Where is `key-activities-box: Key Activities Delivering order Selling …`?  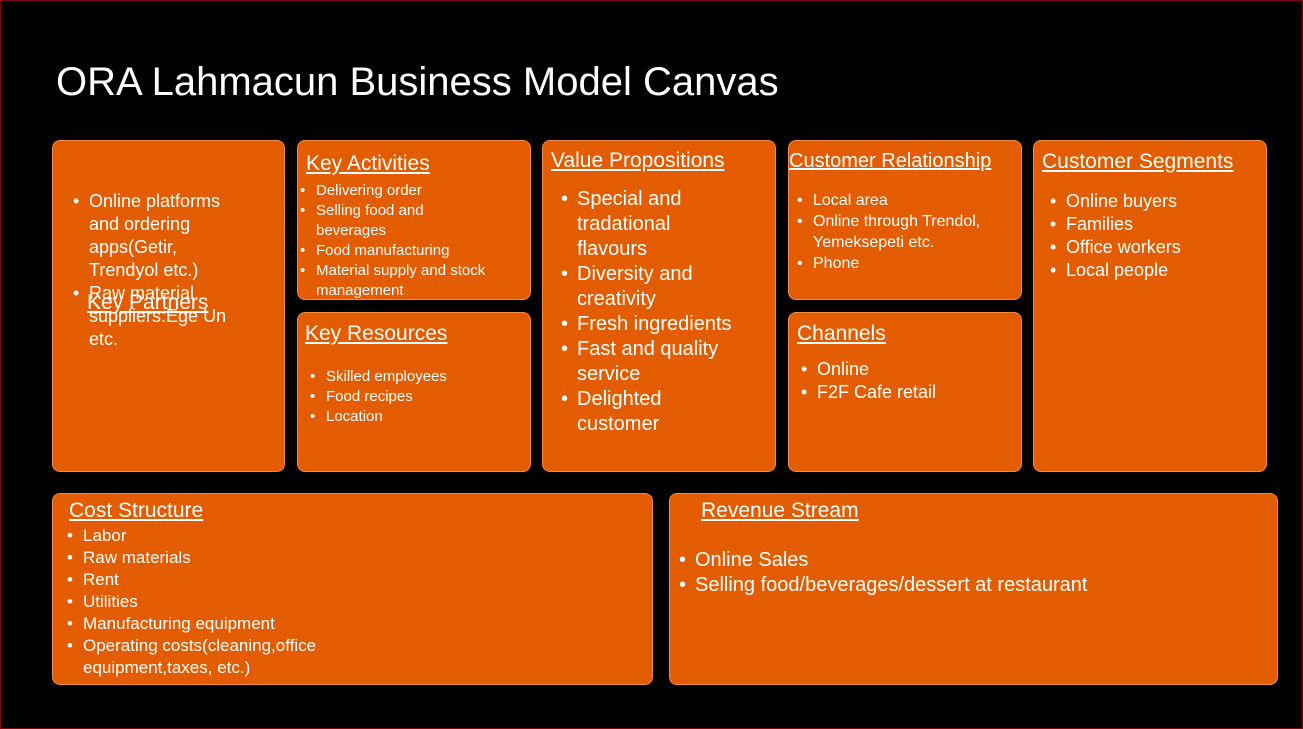
key-activities-box: Key Activities Delivering order Selling … is located at coordinates (414, 220).